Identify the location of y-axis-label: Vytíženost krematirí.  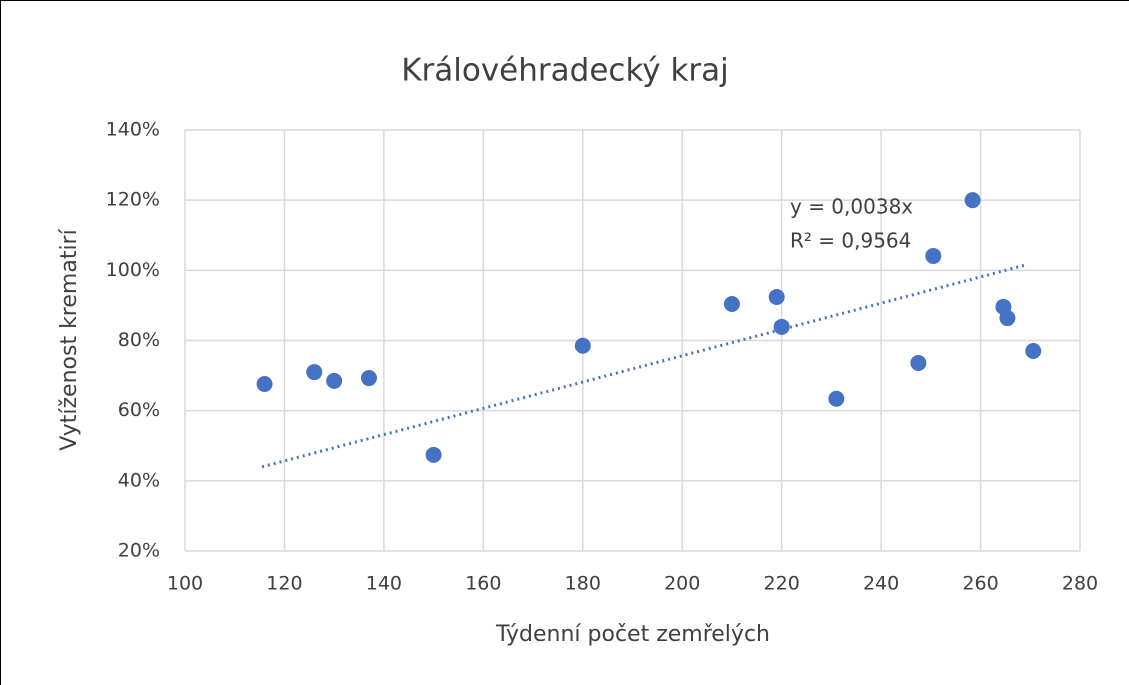
(69, 339).